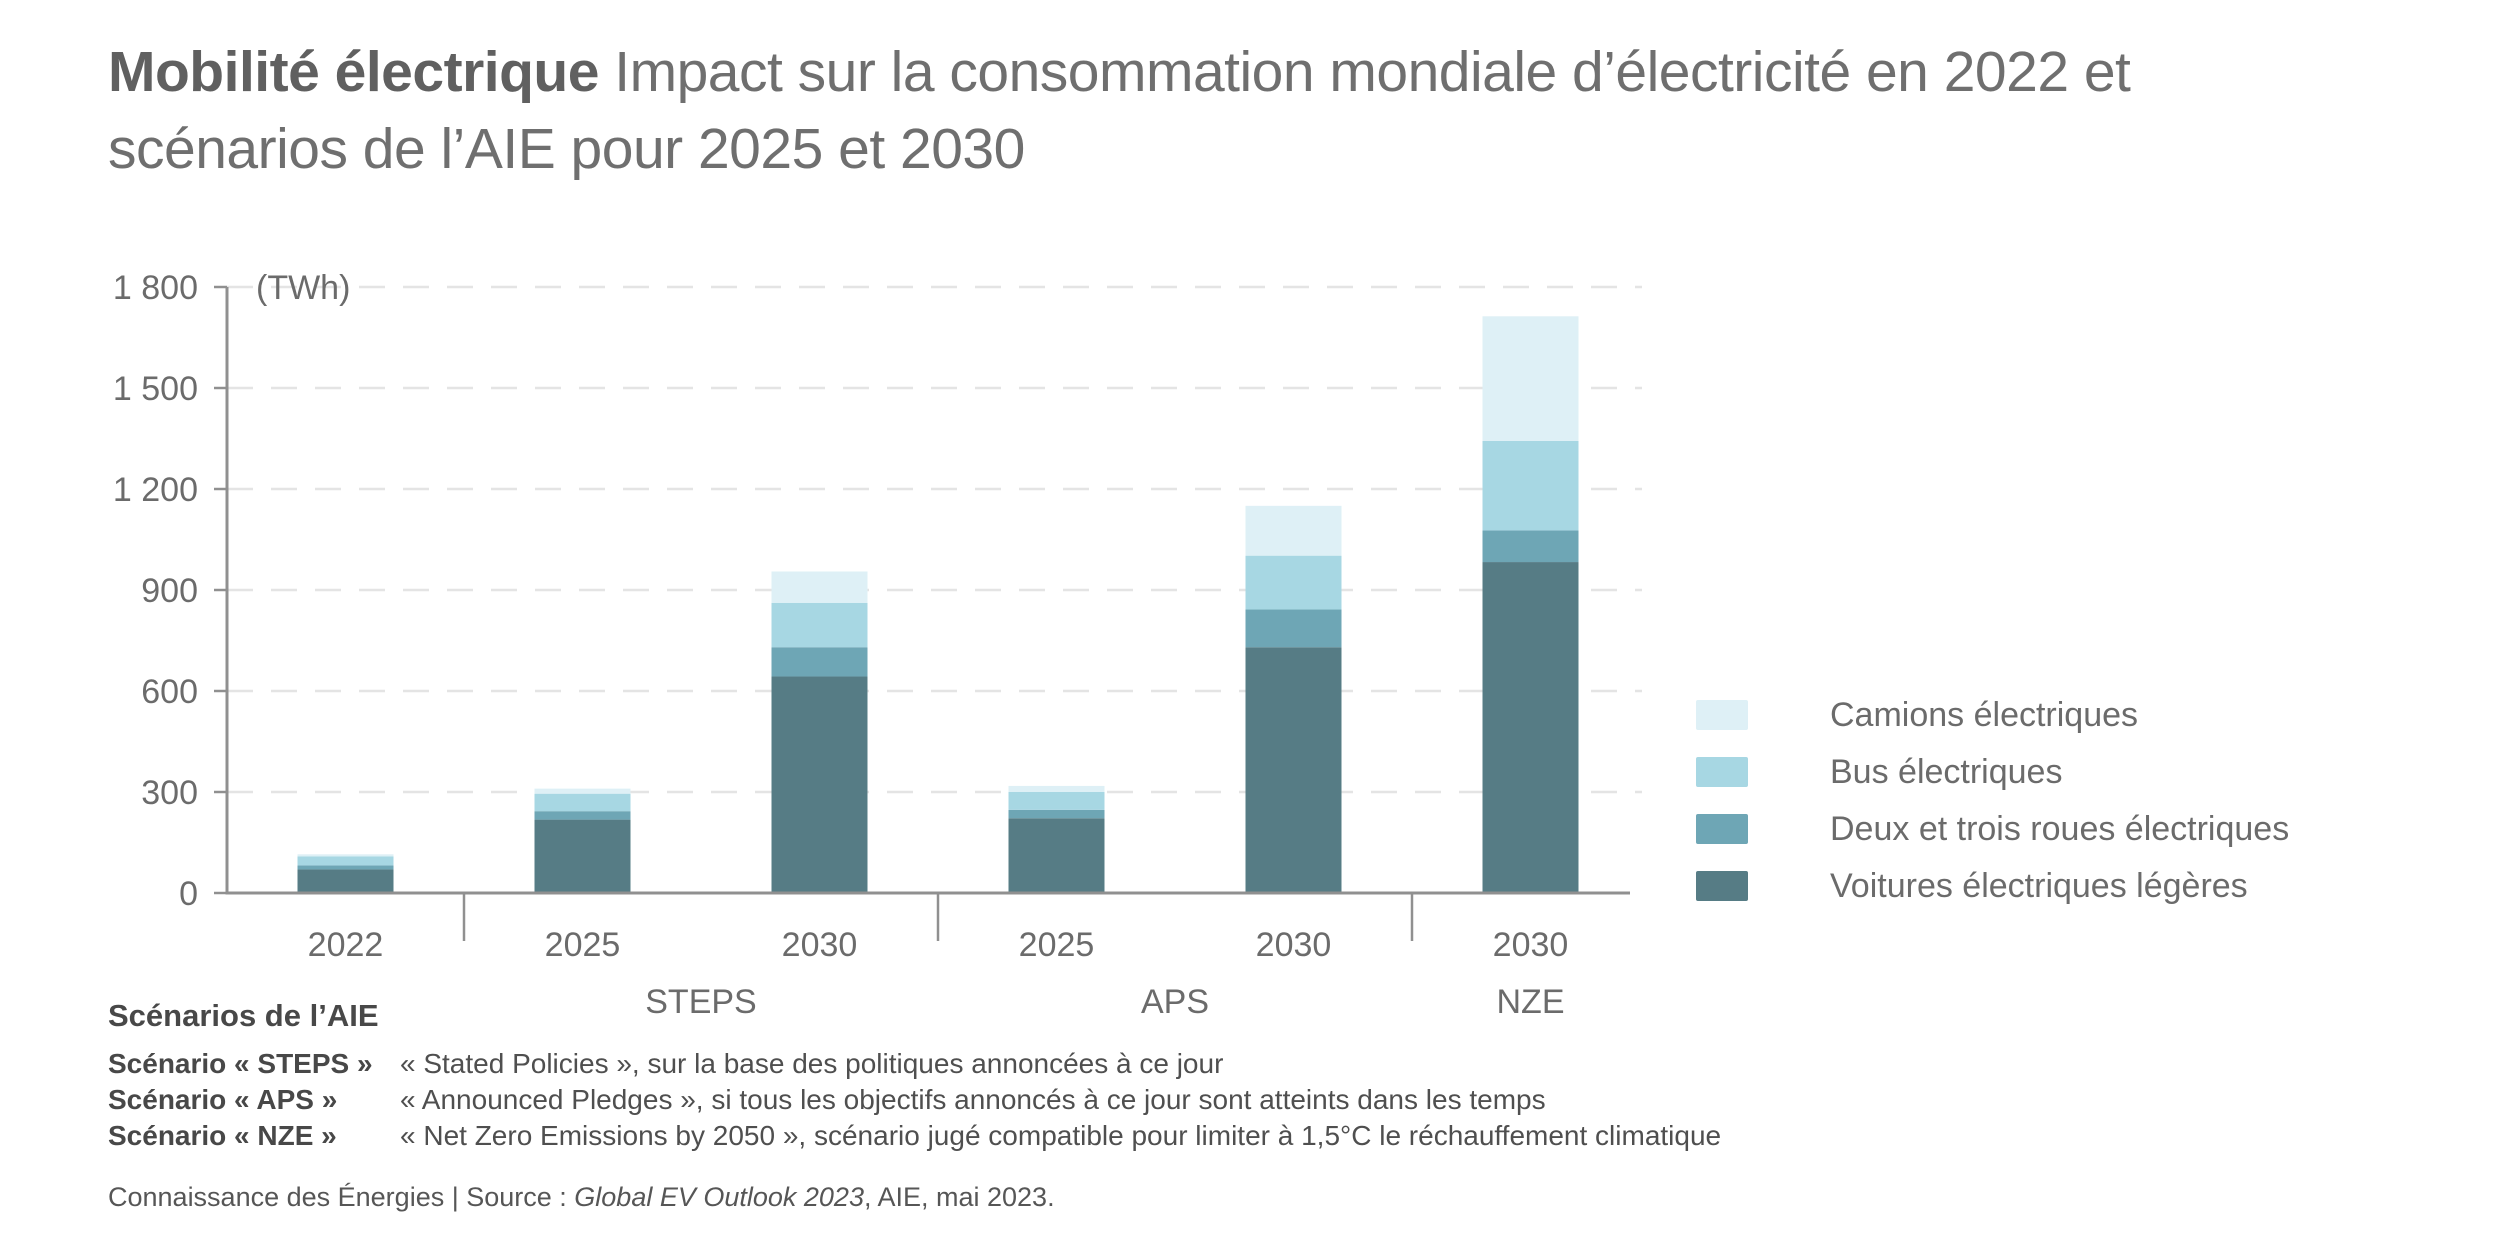 The image size is (2500, 1250). What do you see at coordinates (353, 72) in the screenshot?
I see `page-title-bold: Mobilité électrique` at bounding box center [353, 72].